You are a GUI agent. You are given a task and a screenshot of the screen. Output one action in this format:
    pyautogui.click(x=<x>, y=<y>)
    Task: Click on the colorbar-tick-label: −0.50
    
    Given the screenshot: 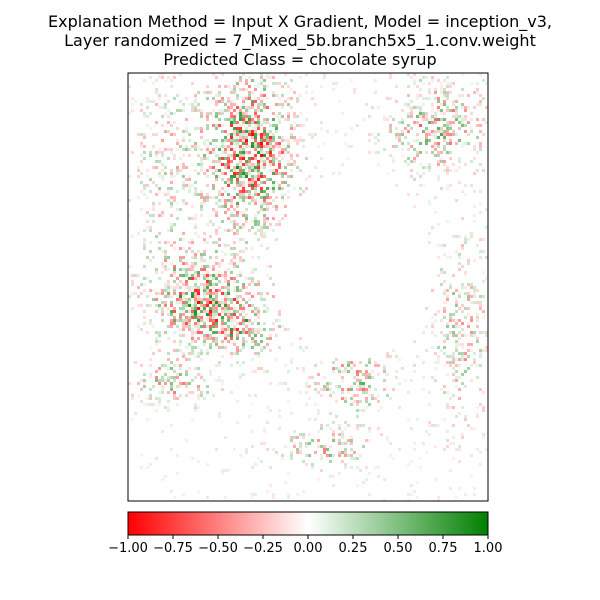 What is the action you would take?
    pyautogui.click(x=218, y=548)
    